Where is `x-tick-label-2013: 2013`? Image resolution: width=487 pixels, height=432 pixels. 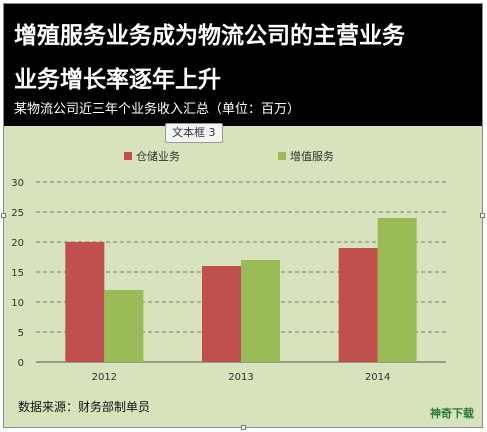
x-tick-label-2013: 2013 is located at coordinates (240, 377).